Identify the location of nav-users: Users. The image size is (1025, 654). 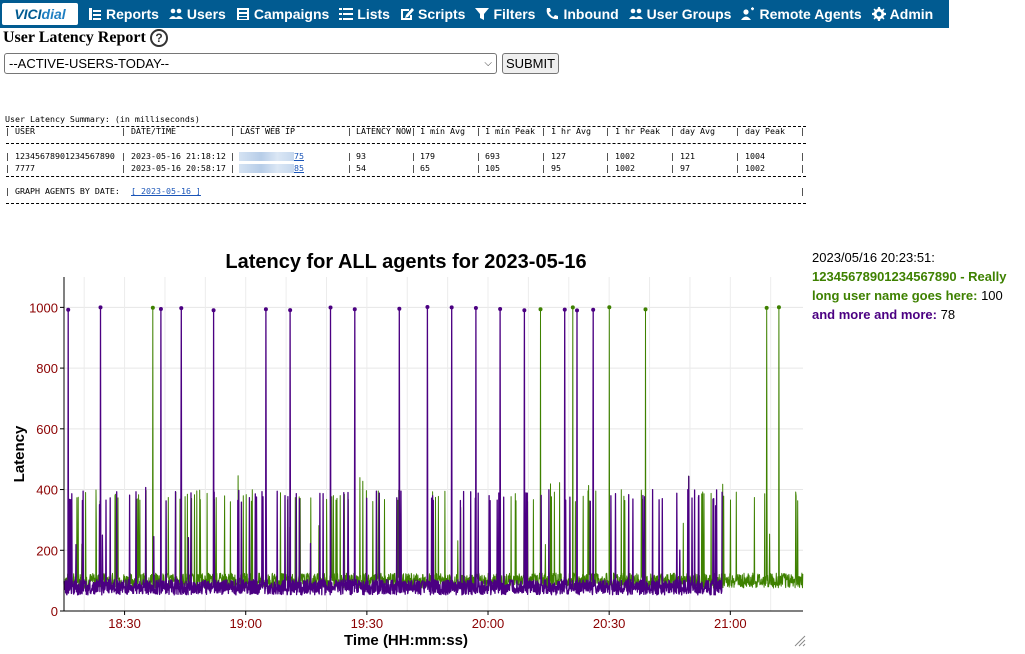
(197, 14).